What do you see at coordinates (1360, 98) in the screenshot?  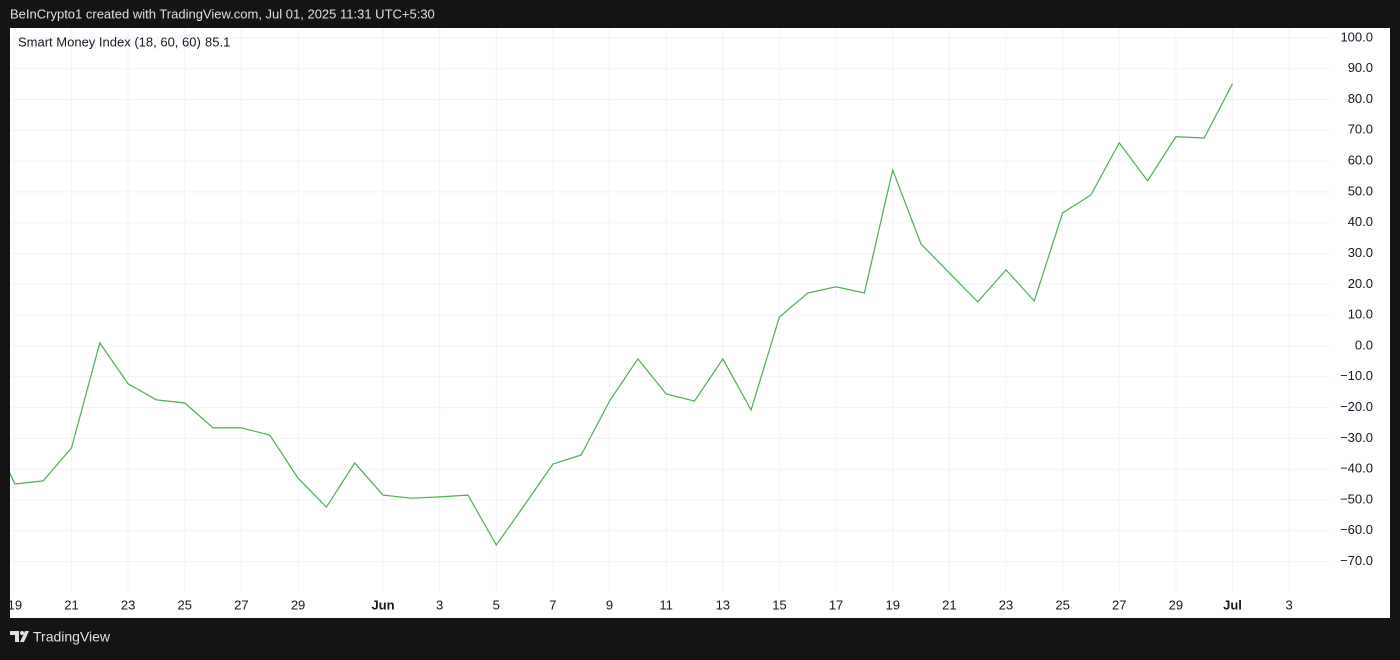 I see `y-tick-label: 80.0` at bounding box center [1360, 98].